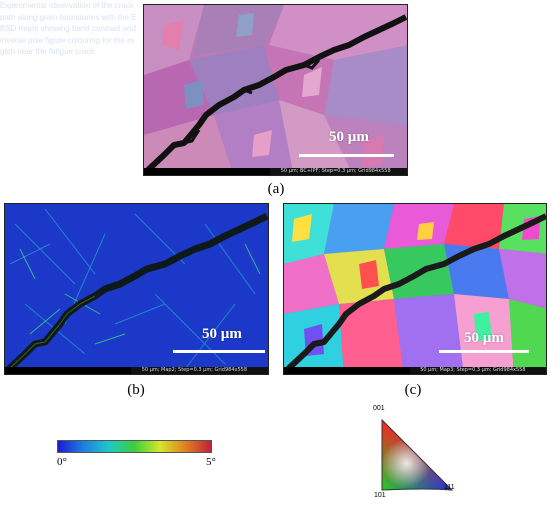 The image size is (550, 508). I want to click on scale-label-b: 50 µm, so click(222, 334).